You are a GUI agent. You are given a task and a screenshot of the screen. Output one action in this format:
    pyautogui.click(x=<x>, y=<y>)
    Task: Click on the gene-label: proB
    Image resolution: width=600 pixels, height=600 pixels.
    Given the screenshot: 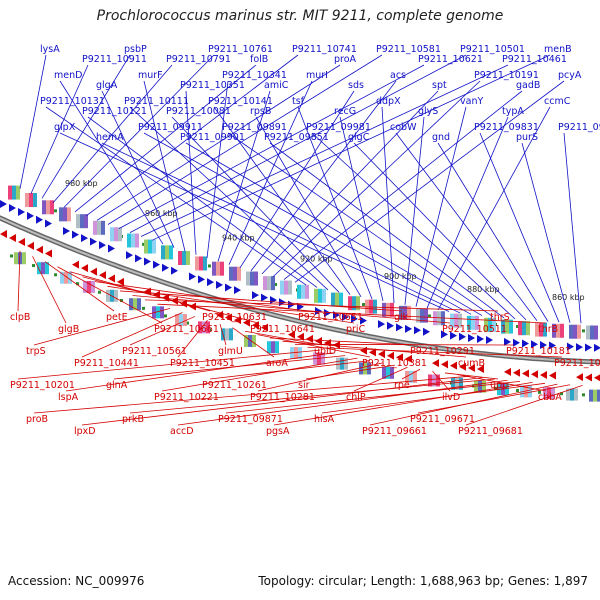 What is the action you would take?
    pyautogui.click(x=37, y=419)
    